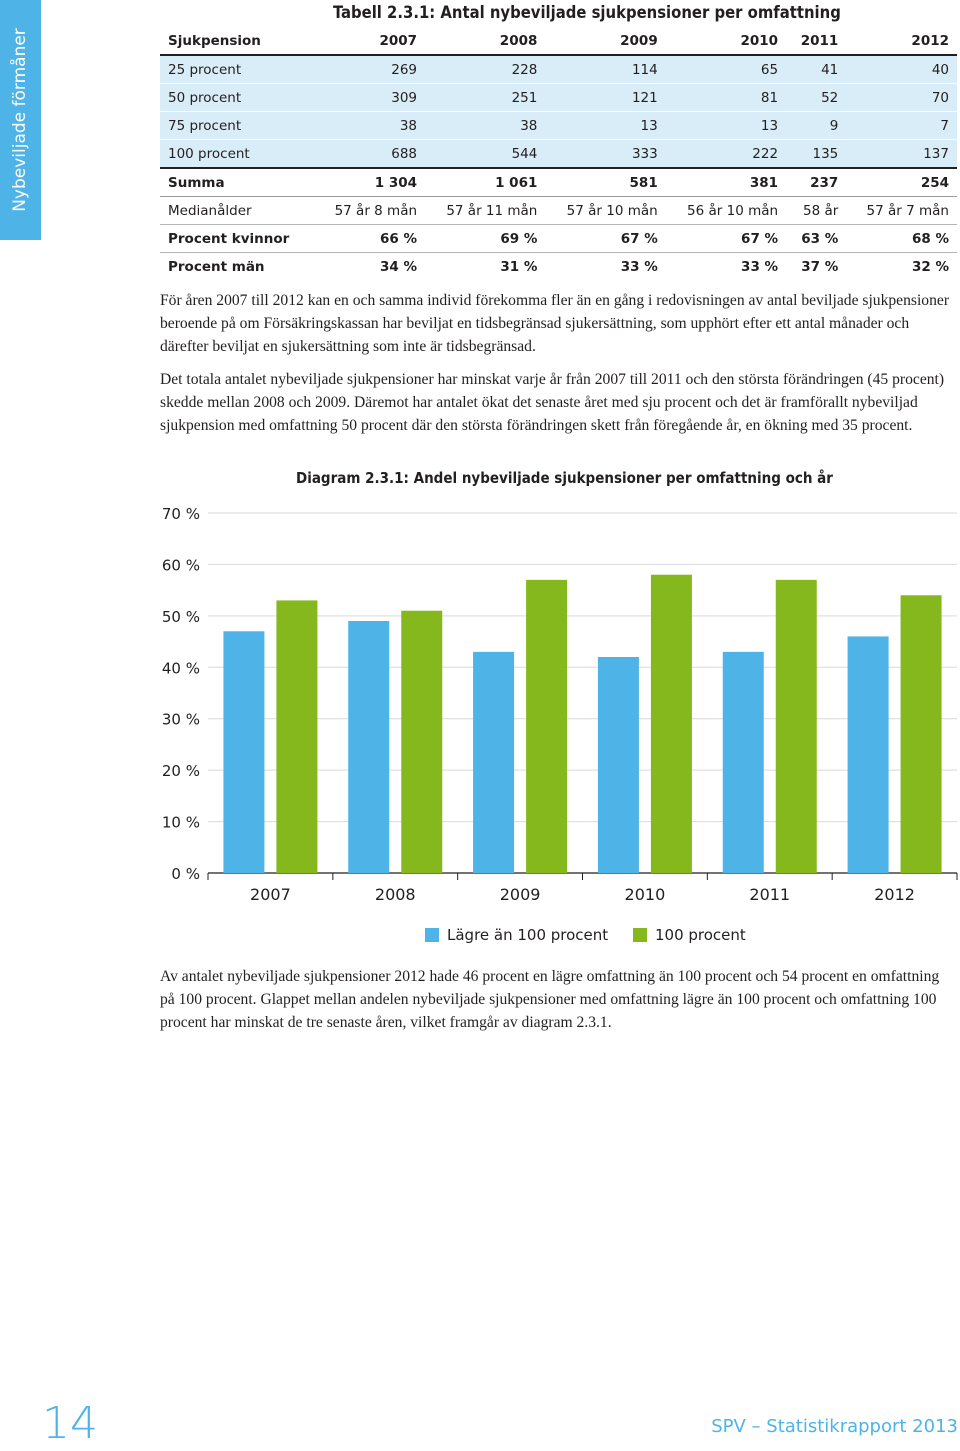  Describe the element at coordinates (370, 69) in the screenshot. I see `table-cell: 269` at that location.